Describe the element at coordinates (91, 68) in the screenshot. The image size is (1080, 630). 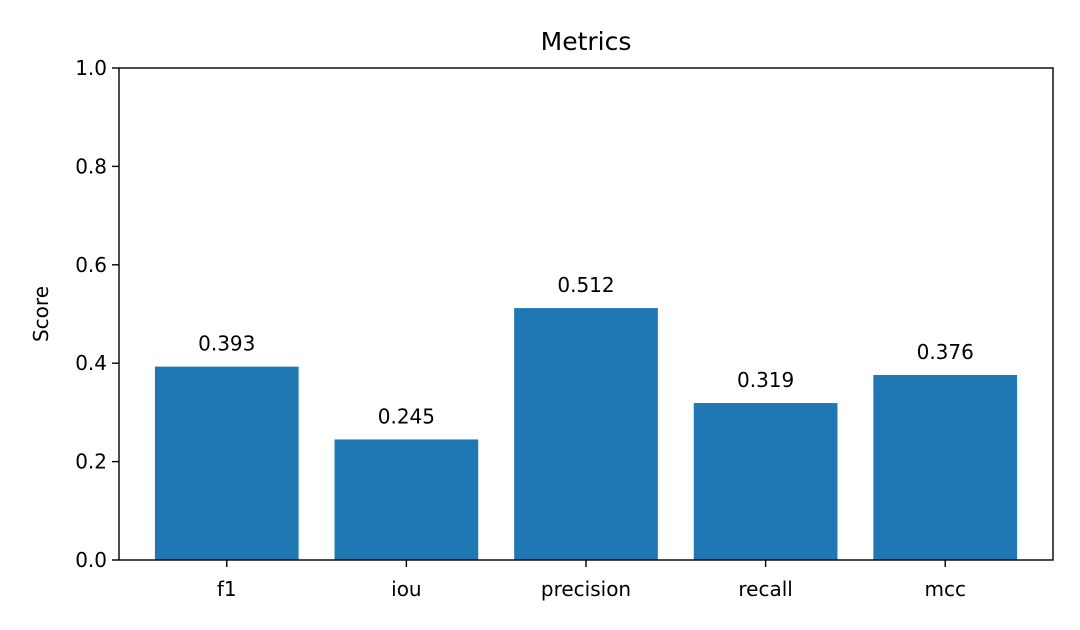
I see `y-tick-label-5: 1.0` at that location.